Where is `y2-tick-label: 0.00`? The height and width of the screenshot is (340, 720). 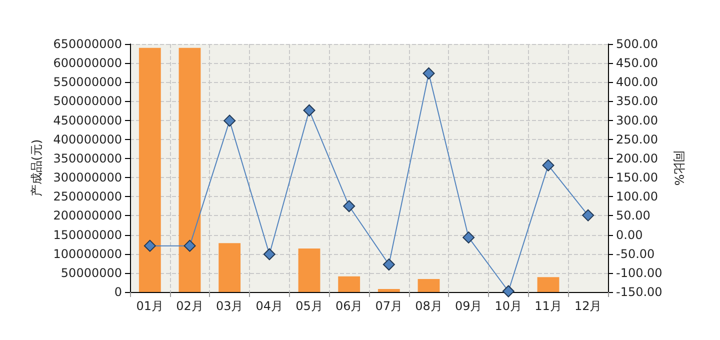 y2-tick-label: 0.00 is located at coordinates (629, 235).